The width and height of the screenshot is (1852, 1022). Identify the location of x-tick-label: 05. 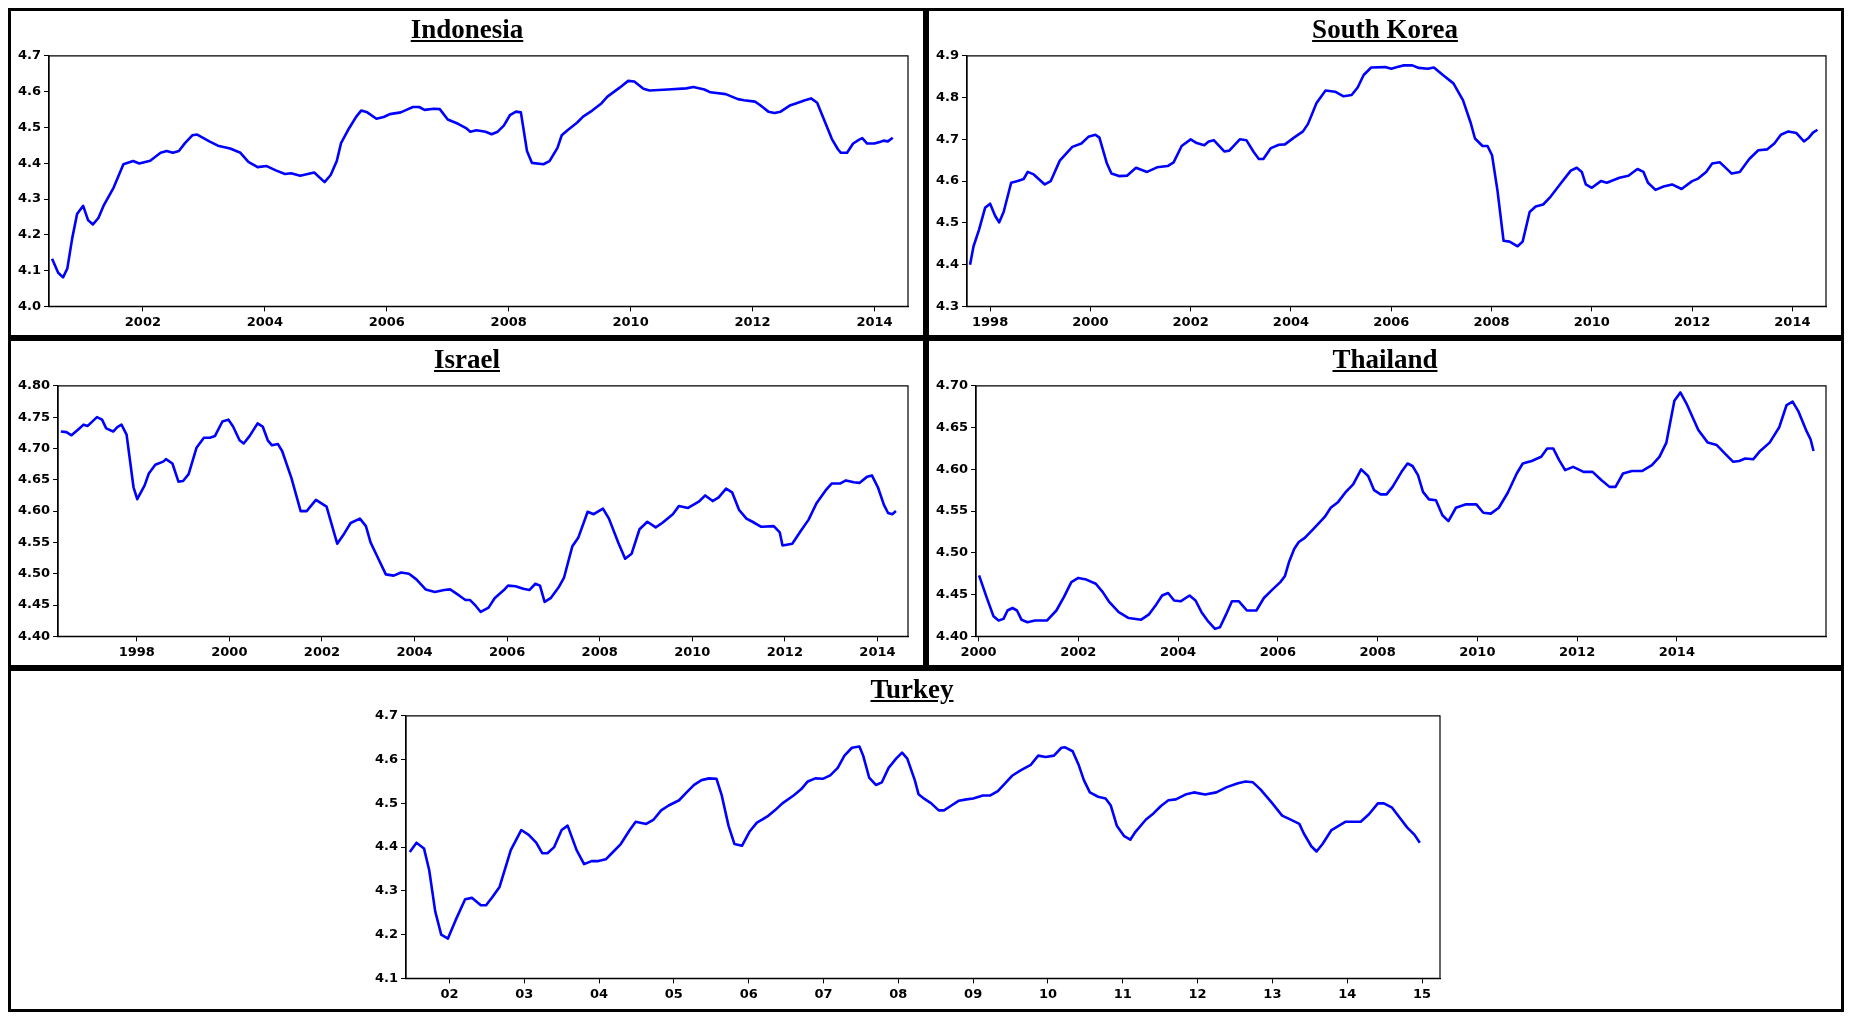
(673, 993).